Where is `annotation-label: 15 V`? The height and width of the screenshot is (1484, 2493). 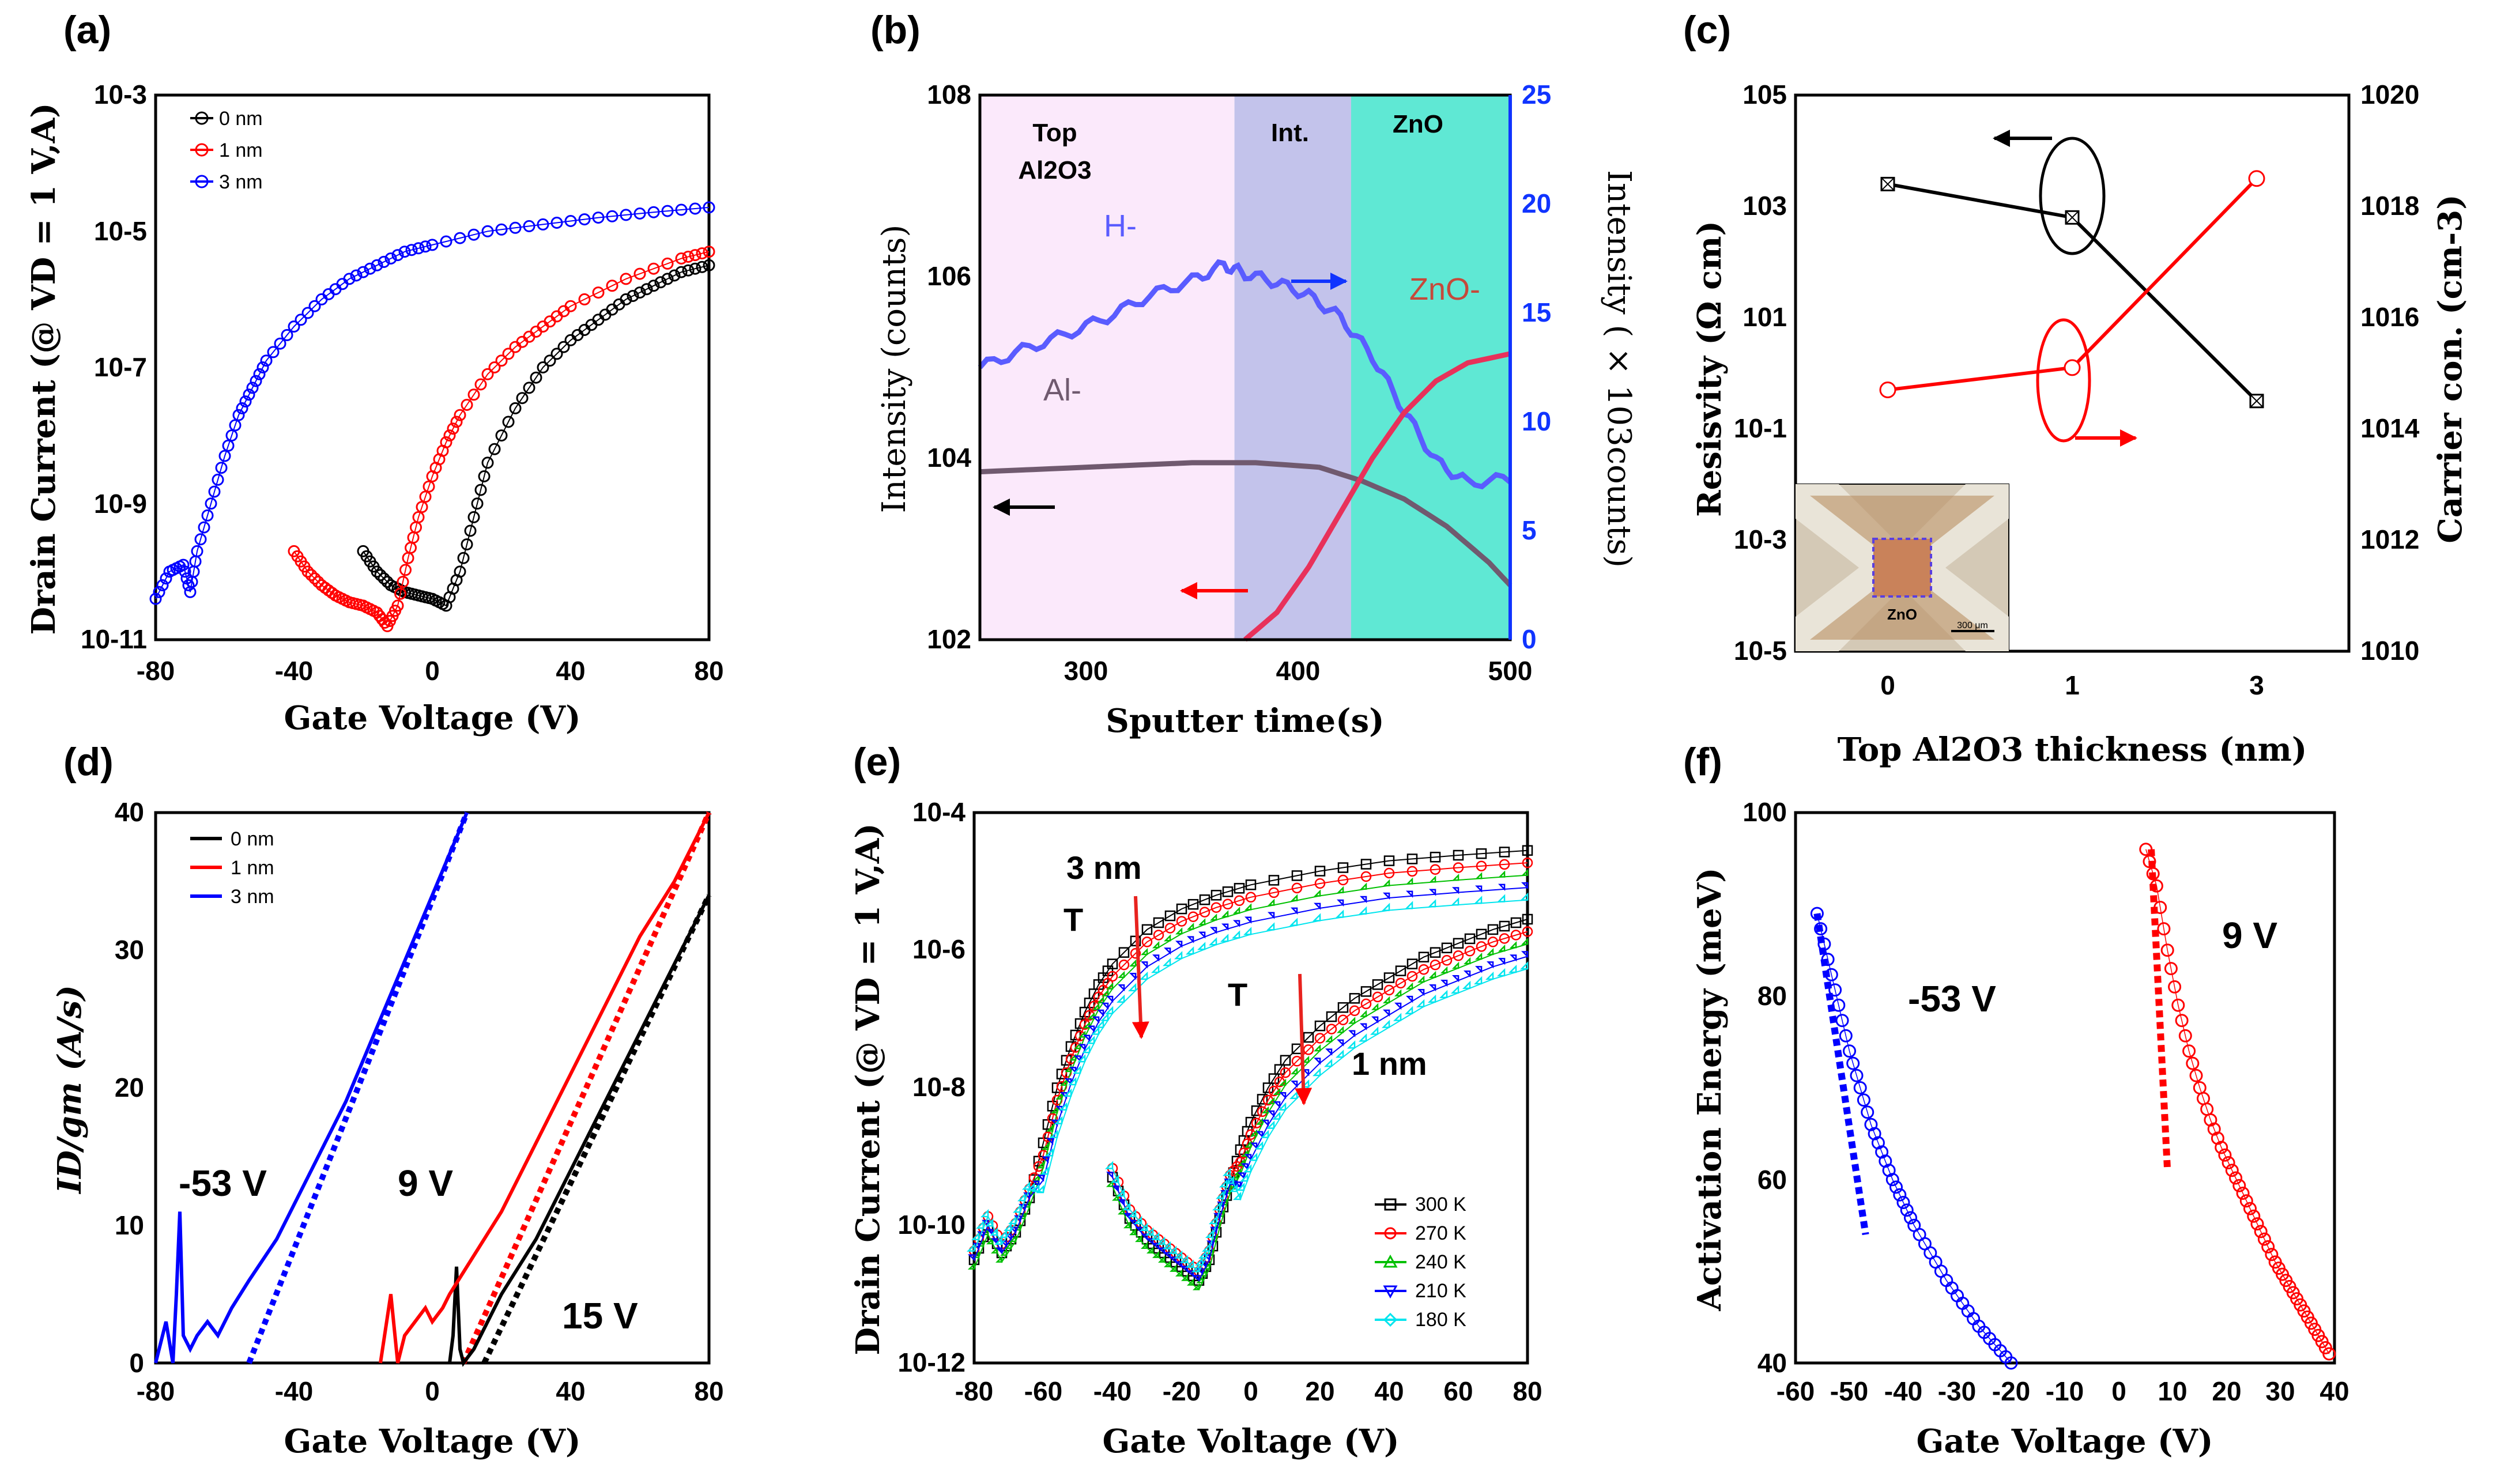 annotation-label: 15 V is located at coordinates (600, 1316).